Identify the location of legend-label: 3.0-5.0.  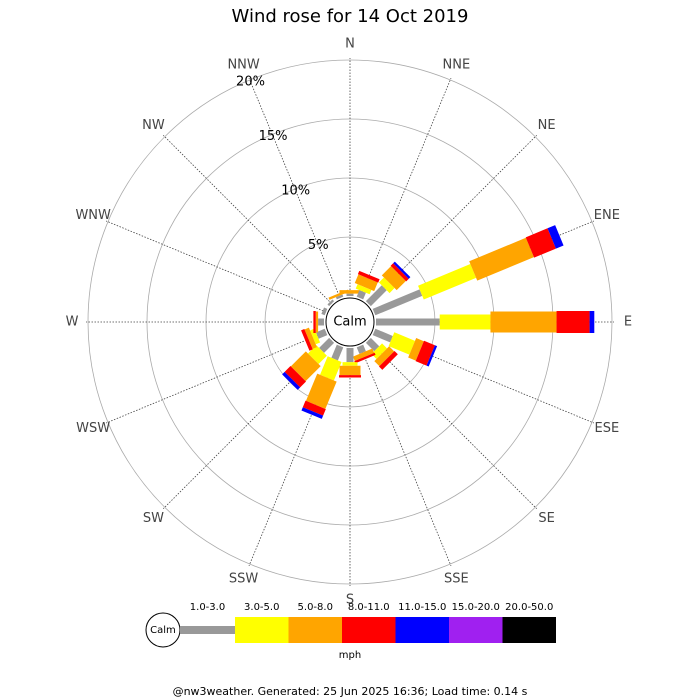
(261, 607).